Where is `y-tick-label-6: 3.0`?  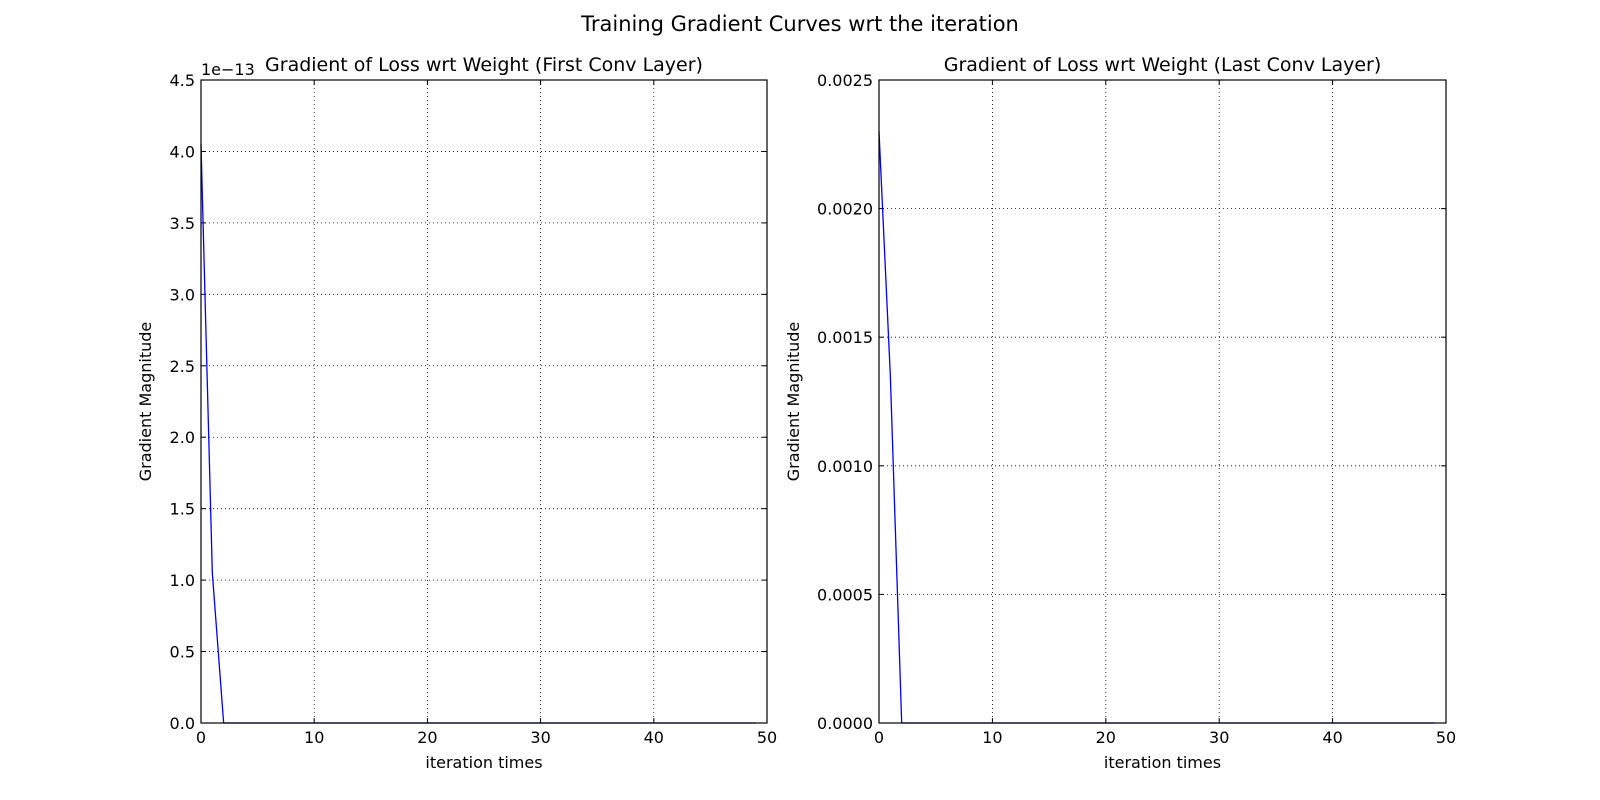 y-tick-label-6: 3.0 is located at coordinates (182, 294).